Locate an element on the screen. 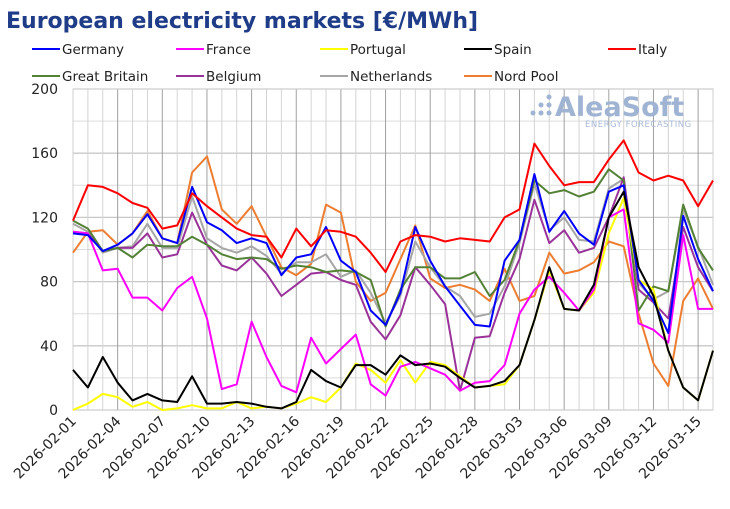  legend-item: Germany is located at coordinates (78, 50).